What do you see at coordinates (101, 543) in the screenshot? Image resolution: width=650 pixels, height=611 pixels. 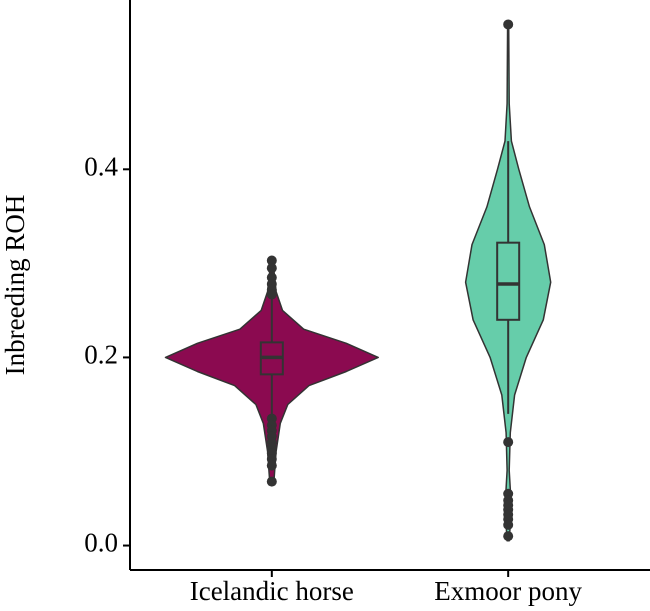 I see `y-tick-label: 0.0` at bounding box center [101, 543].